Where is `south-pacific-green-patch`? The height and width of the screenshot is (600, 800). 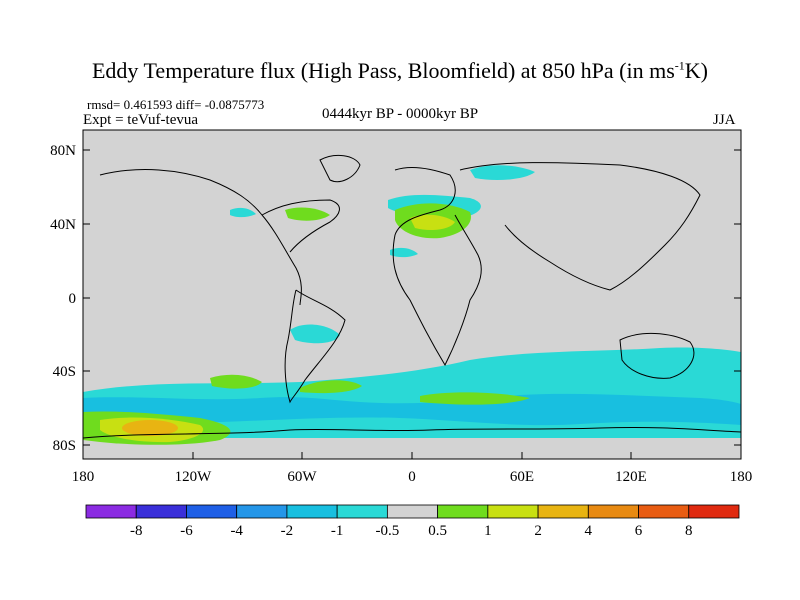
south-pacific-green-patch is located at coordinates (236, 381).